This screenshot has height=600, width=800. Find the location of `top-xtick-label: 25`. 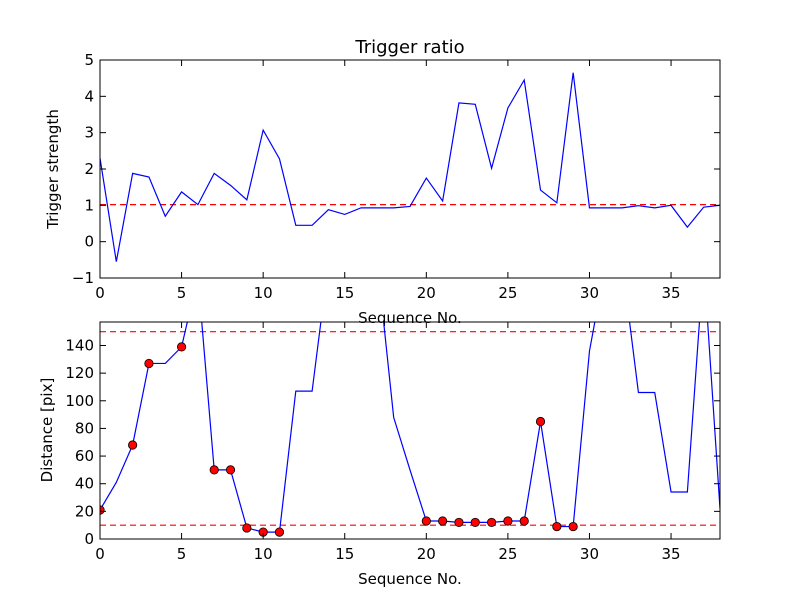

top-xtick-label: 25 is located at coordinates (507, 293).